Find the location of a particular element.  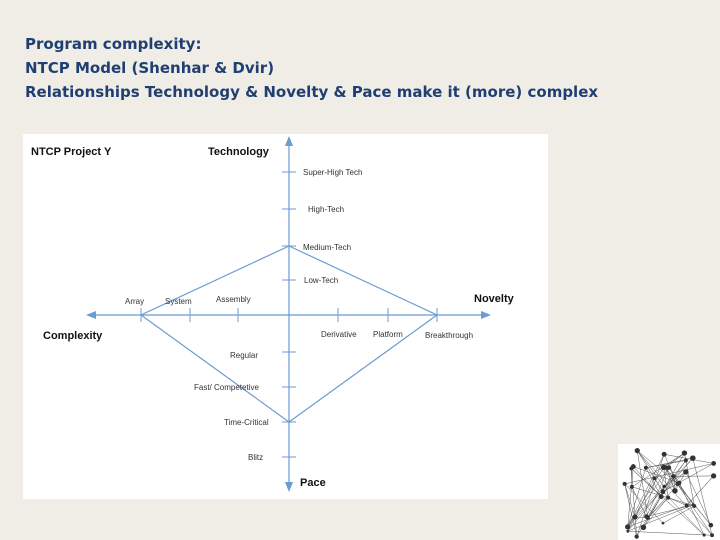

level-label: Array is located at coordinates (134, 301).